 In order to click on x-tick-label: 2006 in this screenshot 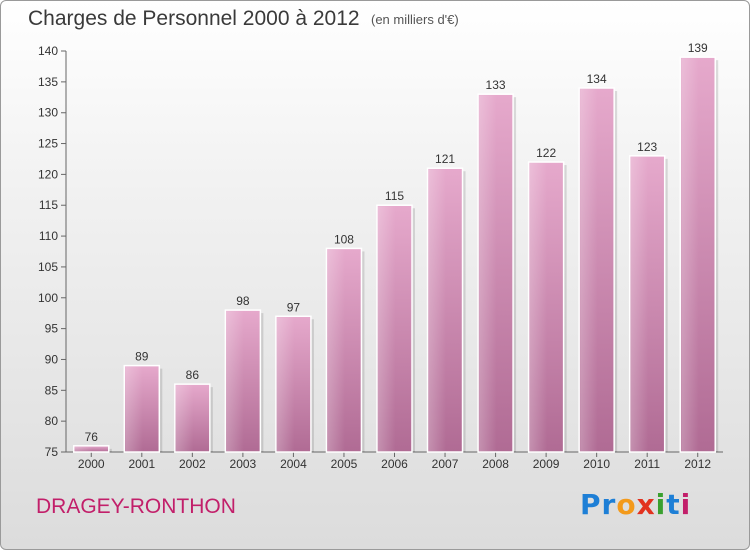, I will do `click(394, 464)`.